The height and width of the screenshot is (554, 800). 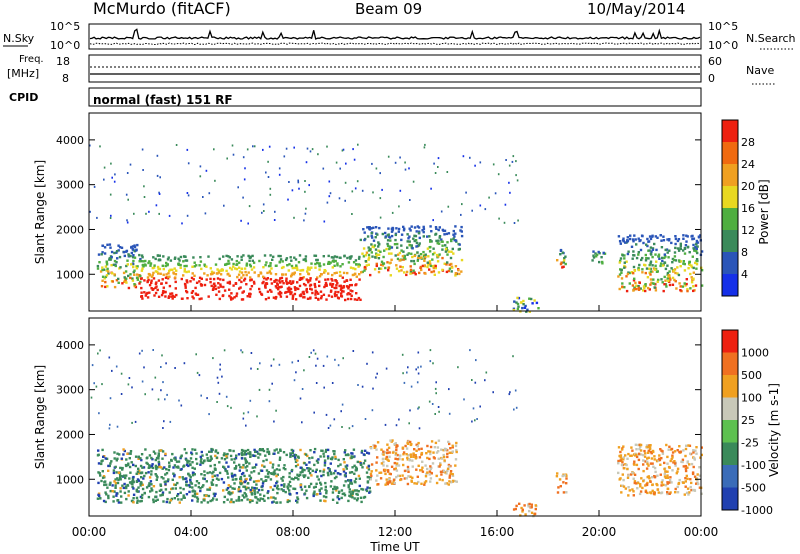 What do you see at coordinates (730, 431) in the screenshot?
I see `colorbar-swatch` at bounding box center [730, 431].